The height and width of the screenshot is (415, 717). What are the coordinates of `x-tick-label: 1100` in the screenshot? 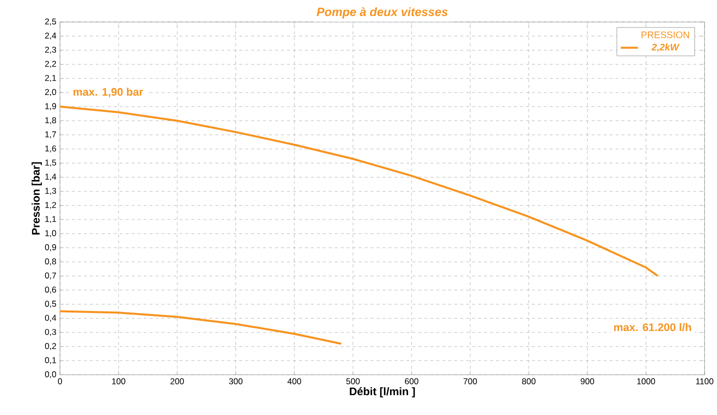 It's located at (705, 381).